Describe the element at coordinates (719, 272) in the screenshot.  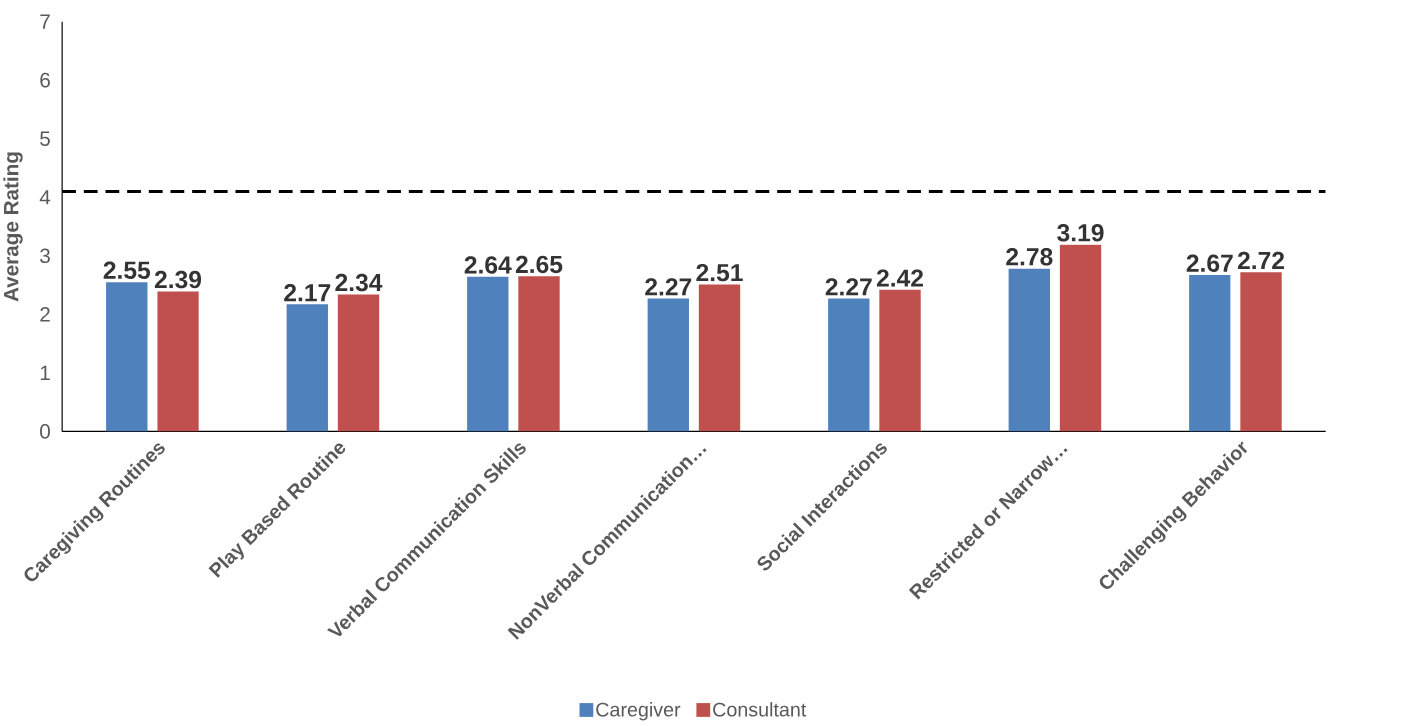
I see `data-label: 2.51` at that location.